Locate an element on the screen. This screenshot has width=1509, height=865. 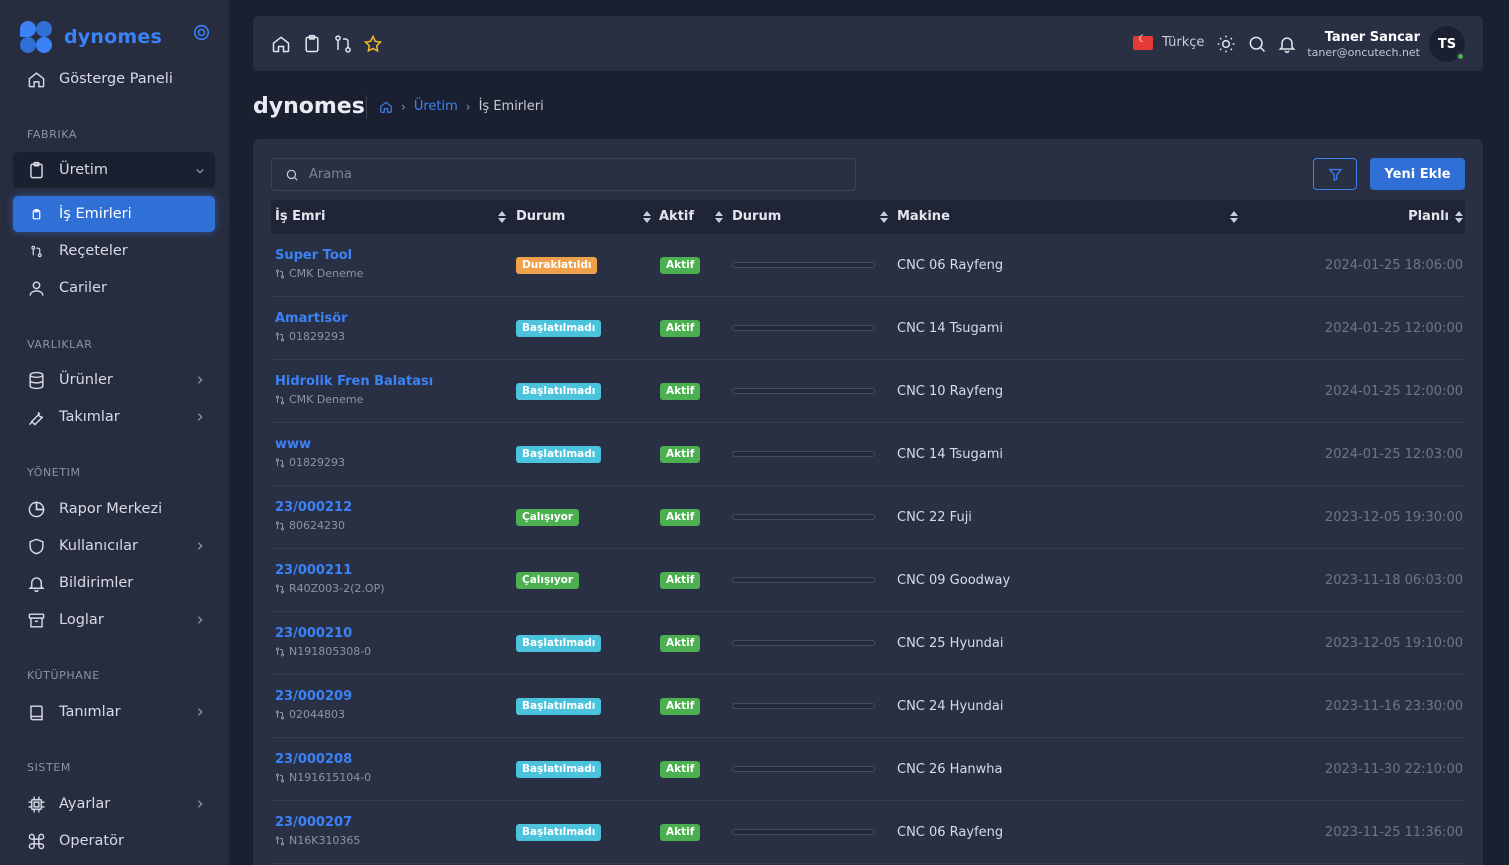
sidebar-item-dashboard: Gösterge Paneli is located at coordinates (114, 79).